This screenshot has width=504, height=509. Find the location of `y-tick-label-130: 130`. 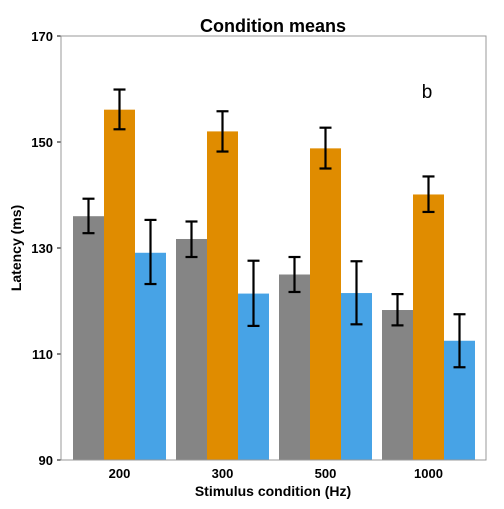

y-tick-label-130: 130 is located at coordinates (42, 248).